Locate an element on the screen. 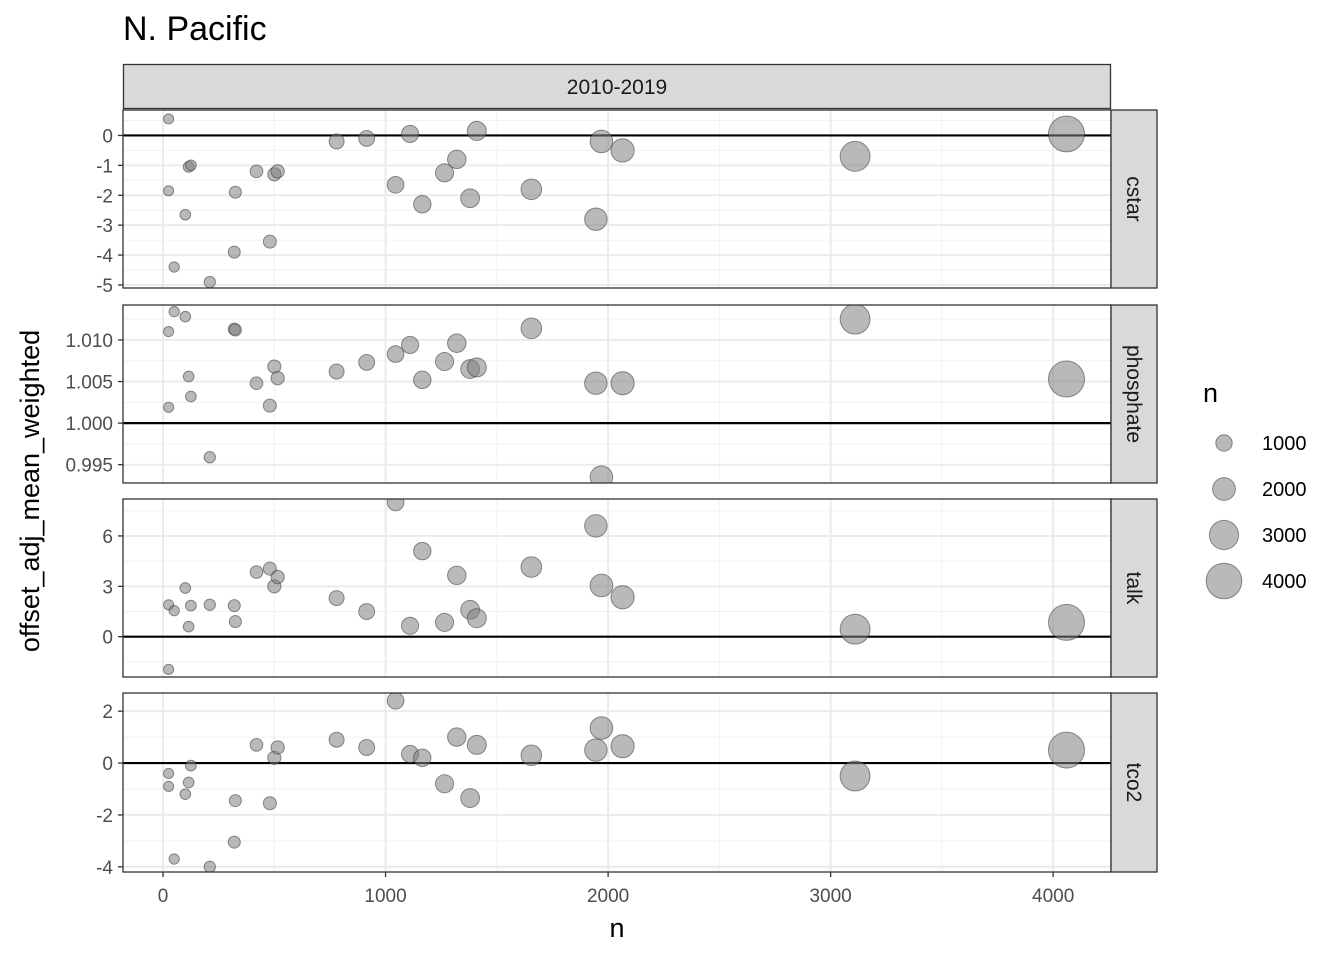 The width and height of the screenshot is (1344, 960). y-tick-label: 6 is located at coordinates (107, 537).